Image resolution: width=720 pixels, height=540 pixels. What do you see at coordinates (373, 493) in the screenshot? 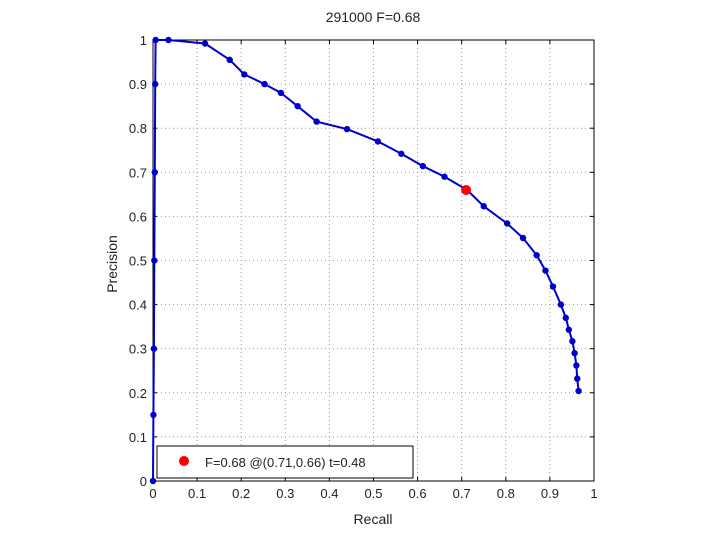
I see `x-tick-label: 0.5` at bounding box center [373, 493].